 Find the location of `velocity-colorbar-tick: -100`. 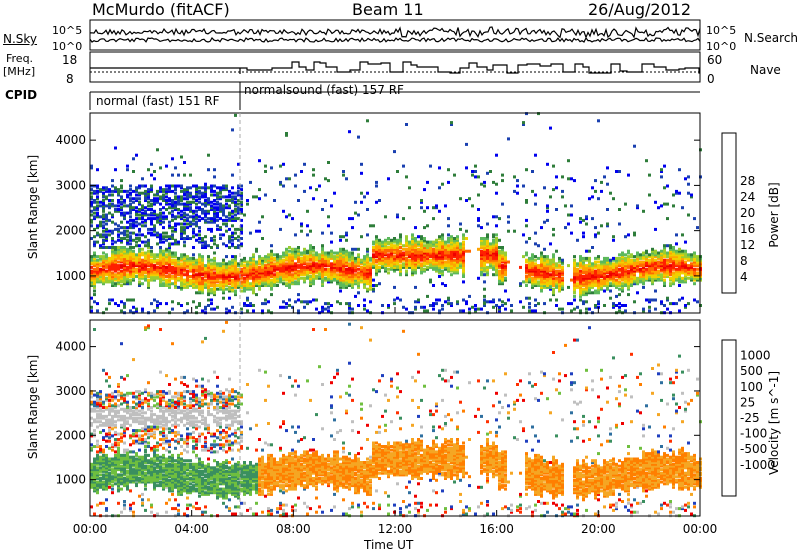

velocity-colorbar-tick: -100 is located at coordinates (753, 434).